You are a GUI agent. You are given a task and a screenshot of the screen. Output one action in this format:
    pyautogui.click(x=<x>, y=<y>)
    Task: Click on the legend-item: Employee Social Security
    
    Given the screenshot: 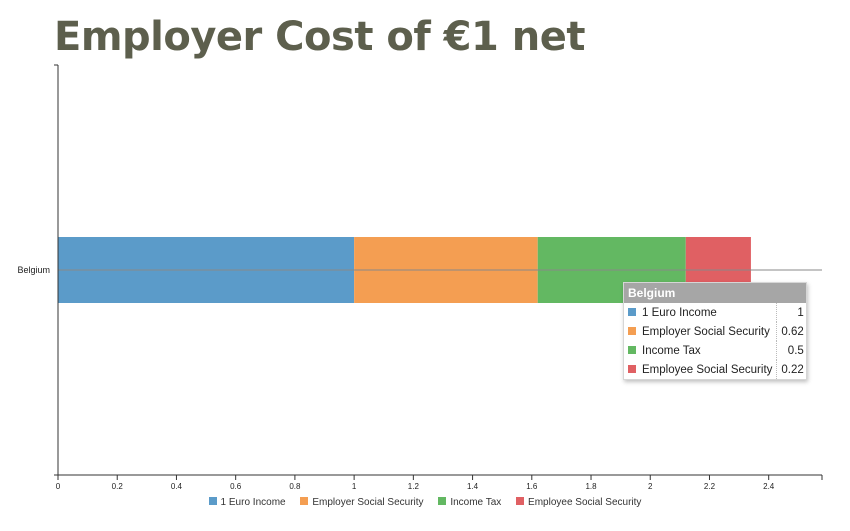 What is the action you would take?
    pyautogui.click(x=578, y=502)
    